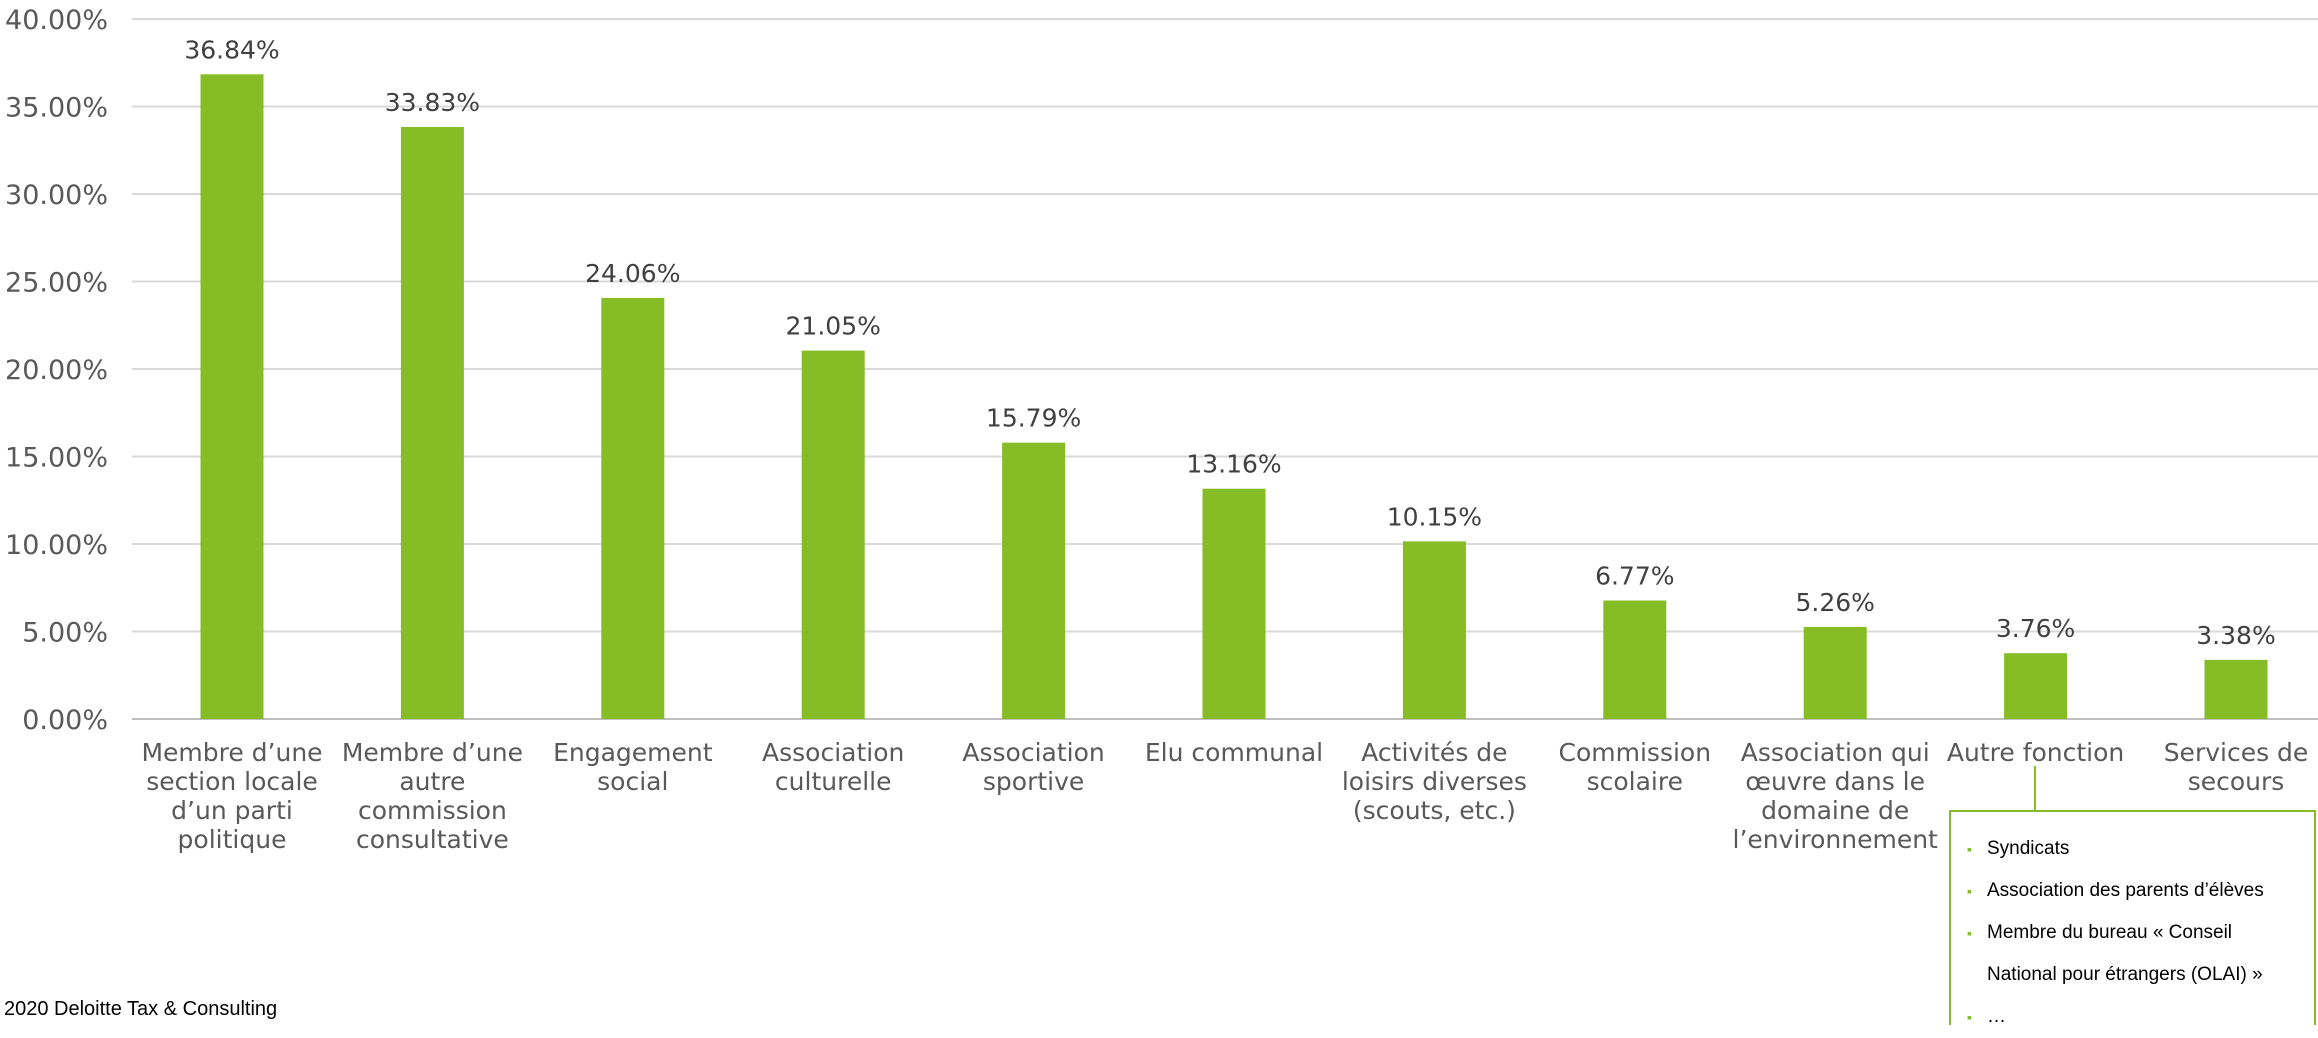 The image size is (2318, 1038). What do you see at coordinates (2135, 849) in the screenshot?
I see `list-item: ▪ Syndicats` at bounding box center [2135, 849].